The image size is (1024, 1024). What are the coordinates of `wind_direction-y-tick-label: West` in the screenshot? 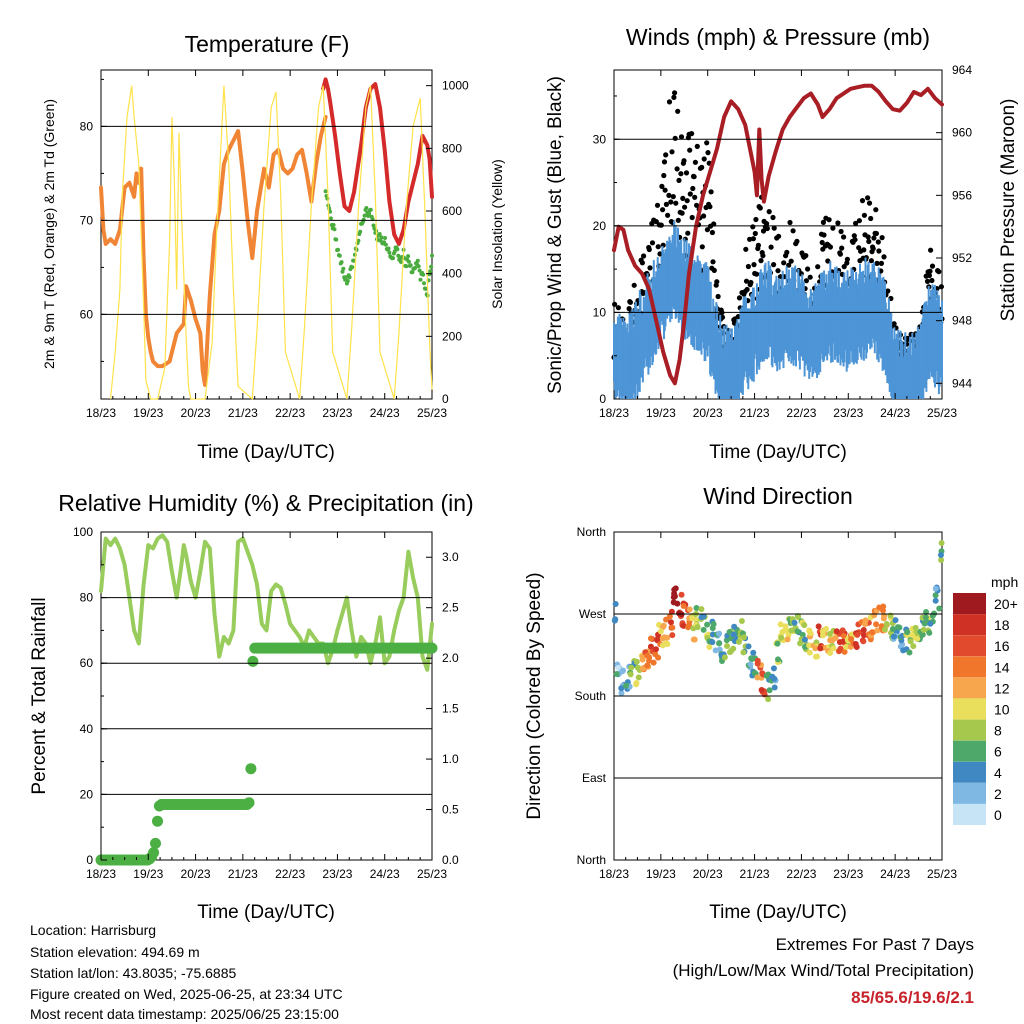 It's located at (593, 614).